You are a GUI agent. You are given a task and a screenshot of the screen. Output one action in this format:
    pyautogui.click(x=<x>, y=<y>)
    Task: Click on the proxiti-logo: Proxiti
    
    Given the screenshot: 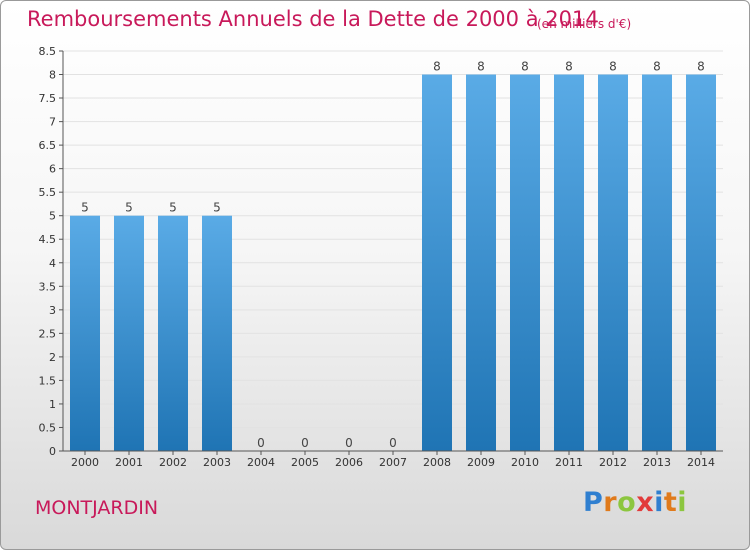 What is the action you would take?
    pyautogui.click(x=635, y=502)
    